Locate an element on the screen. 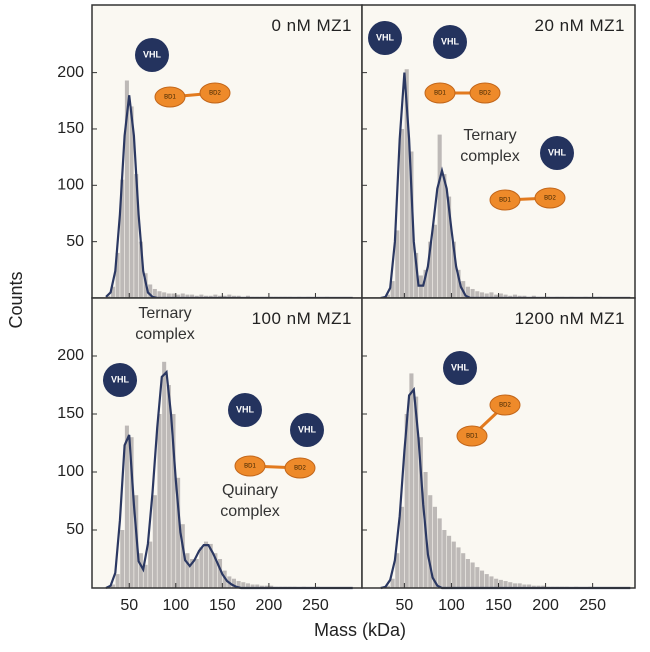  annotation: Ternary is located at coordinates (164, 313).